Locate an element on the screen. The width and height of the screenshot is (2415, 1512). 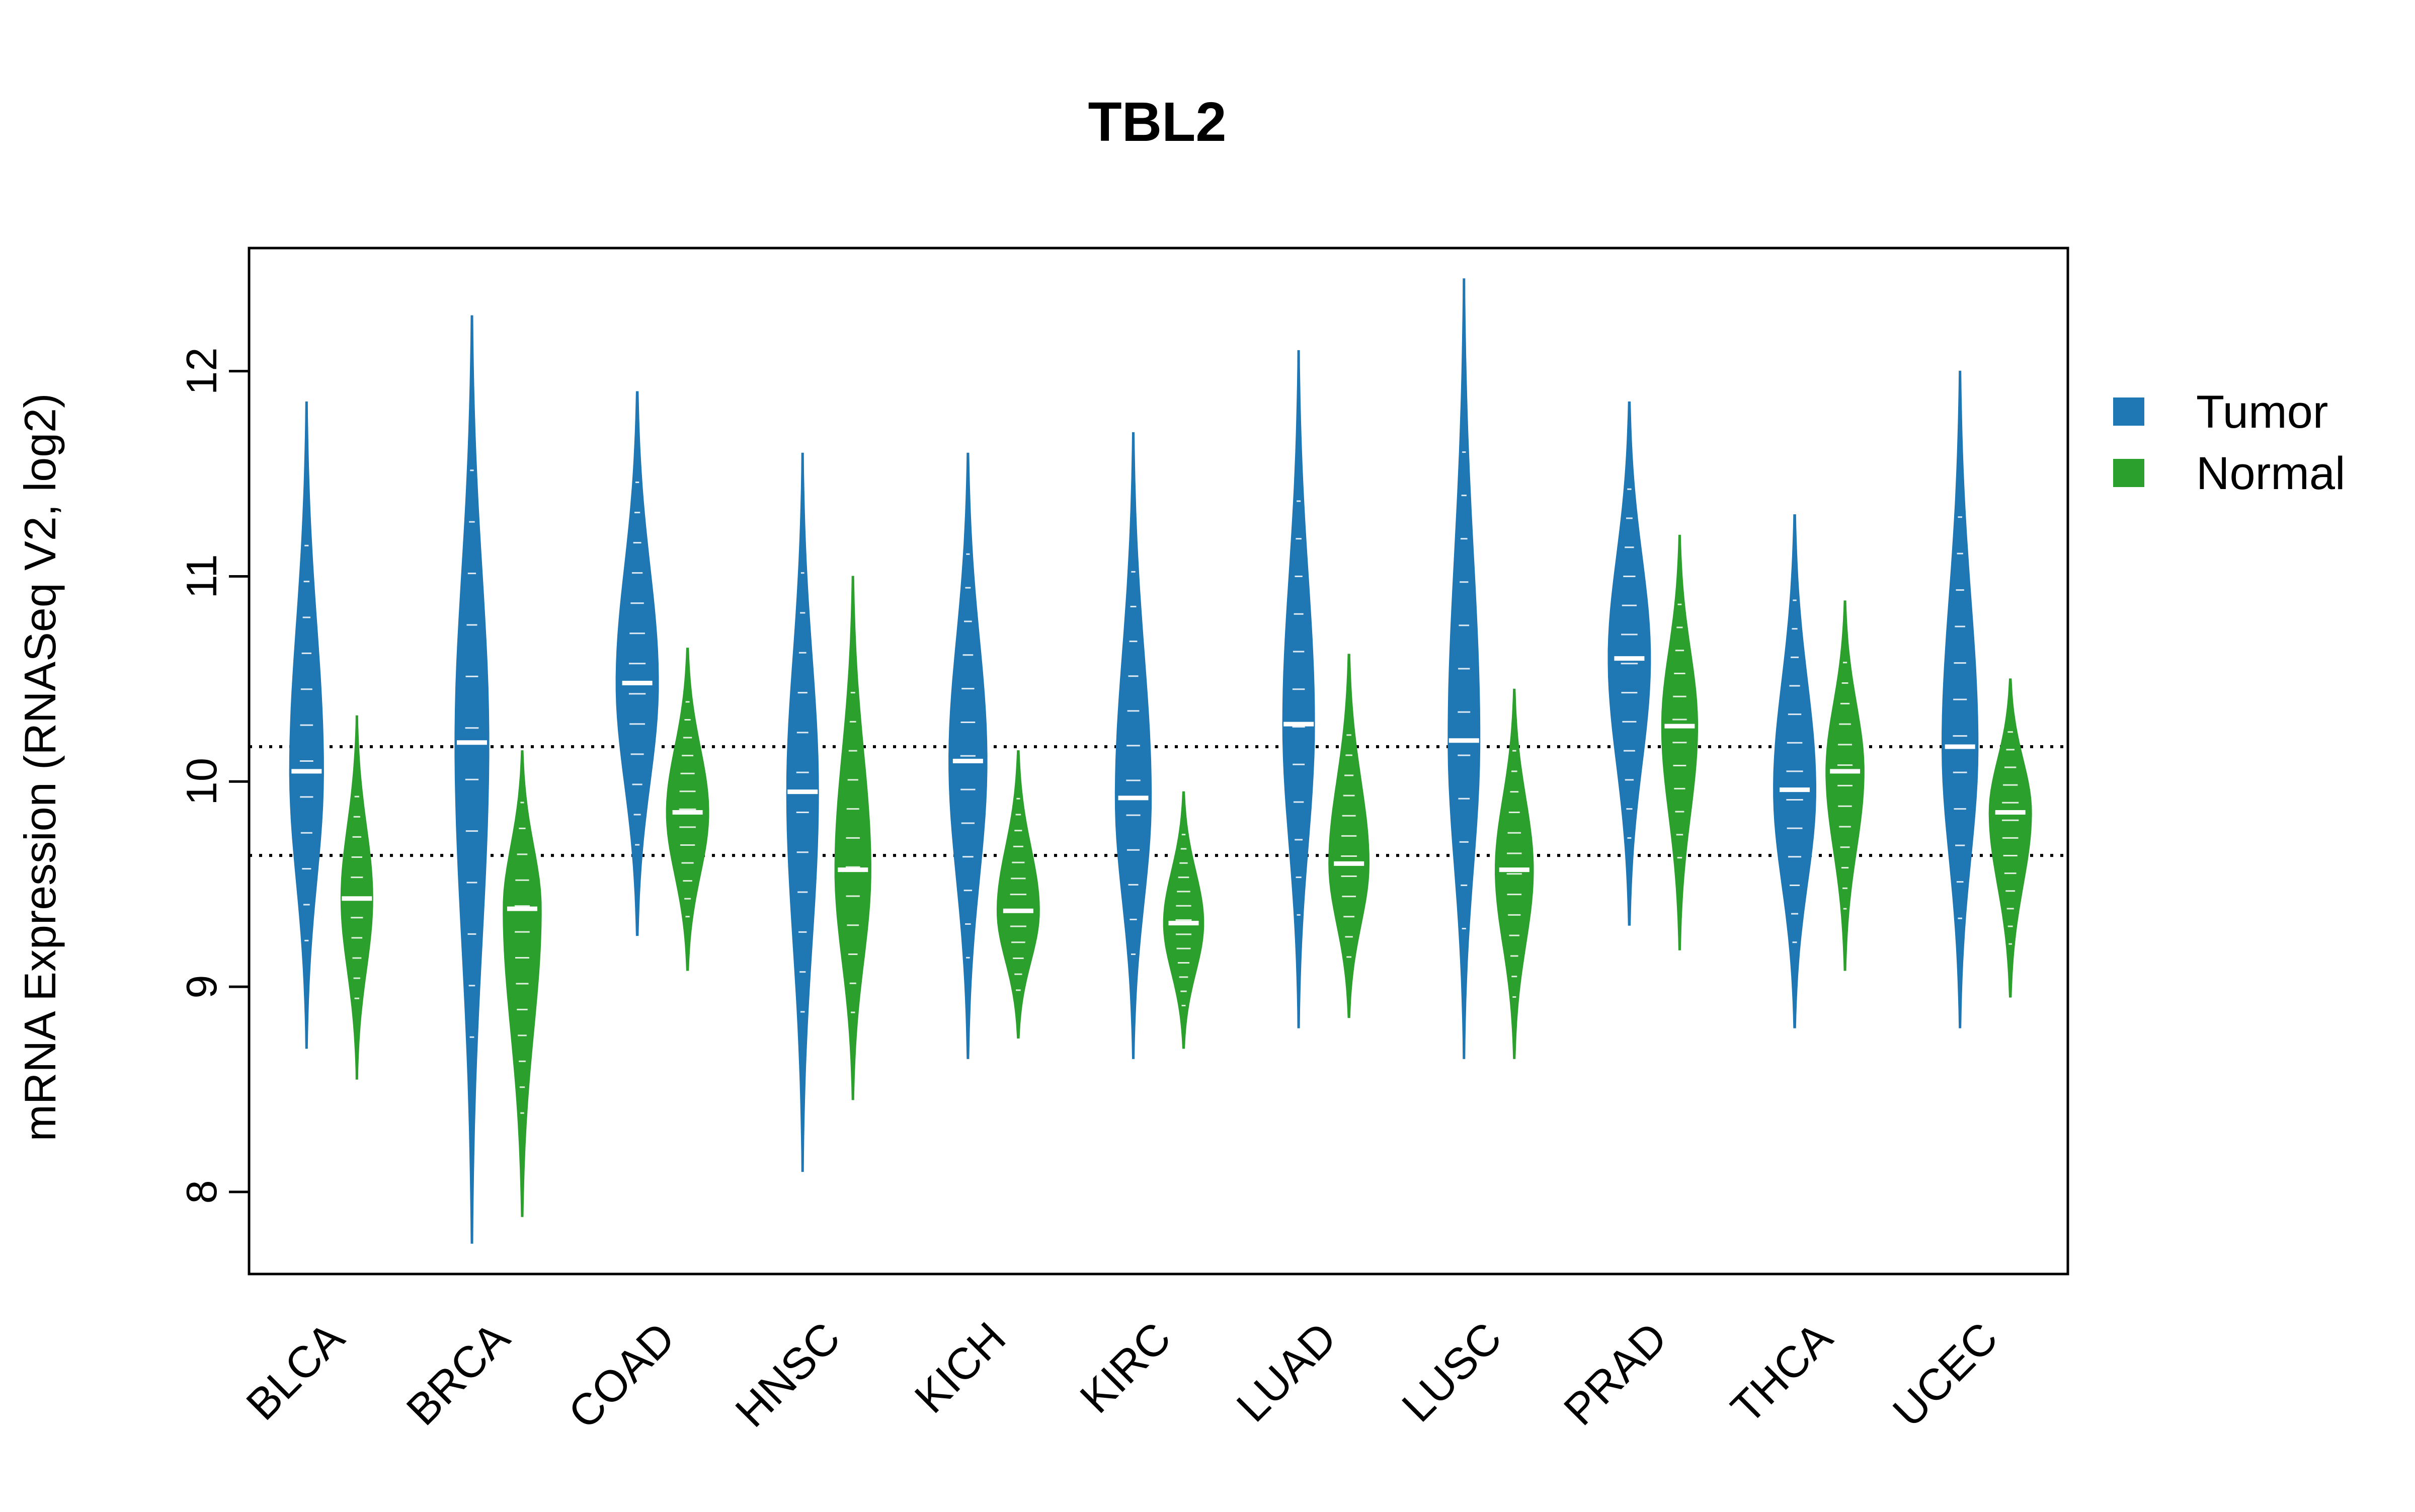
legend: Tumor Normal is located at coordinates (2229, 442).